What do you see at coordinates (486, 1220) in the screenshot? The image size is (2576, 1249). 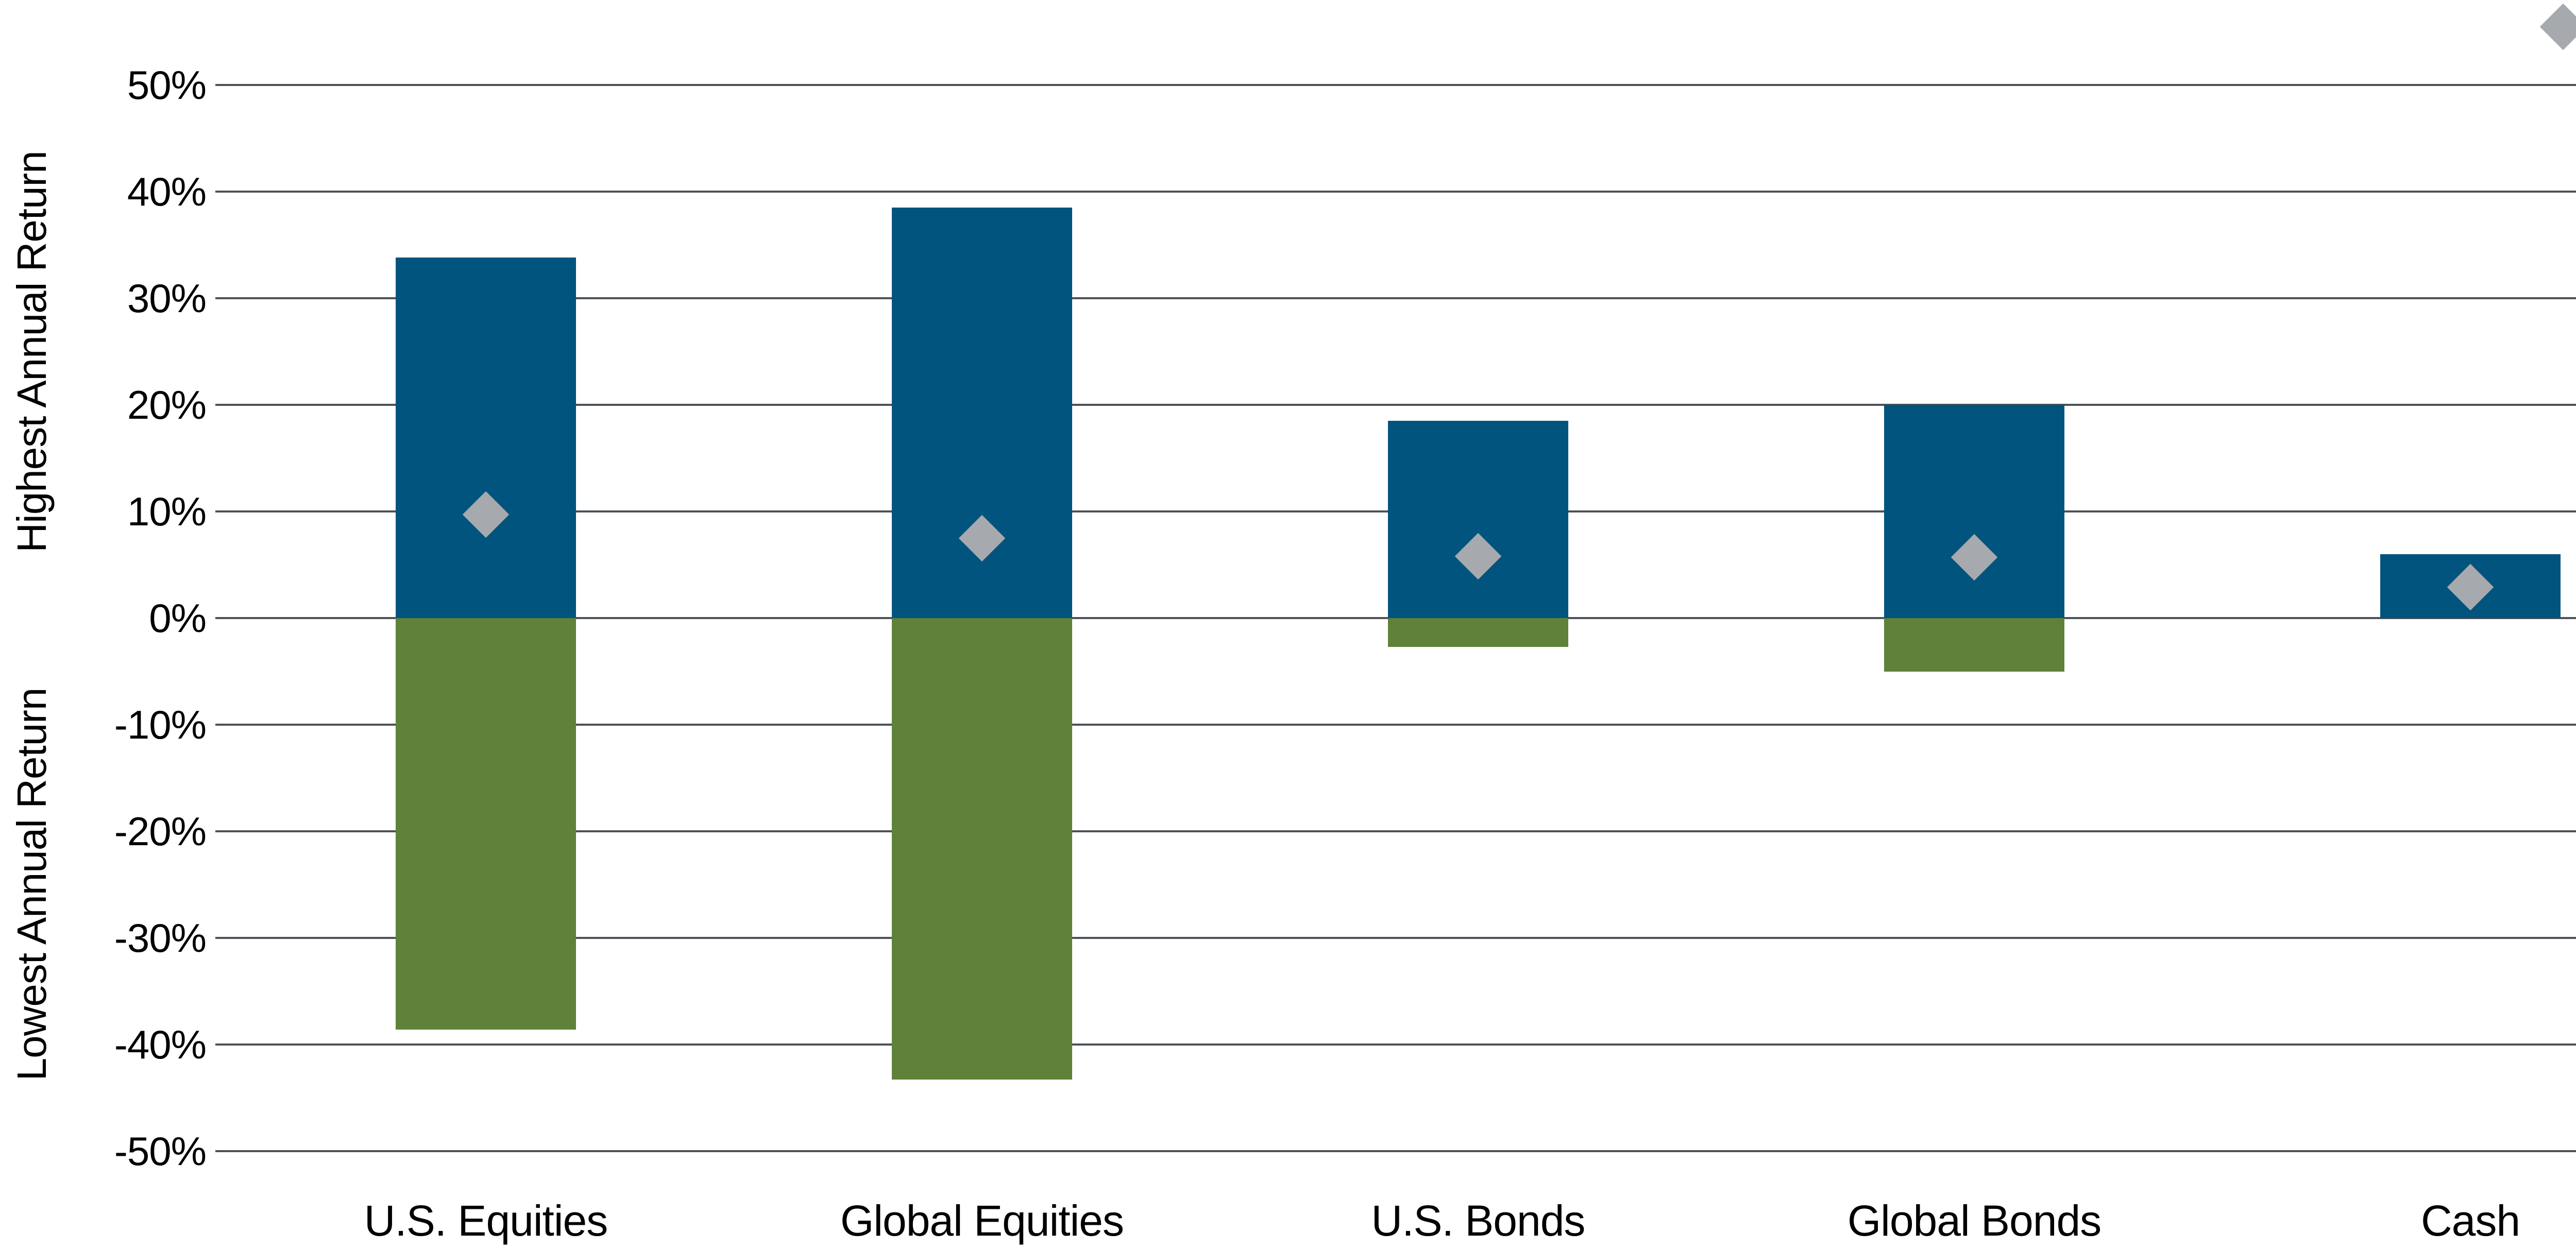 I see `x-category-label-u-s-equities: U.S. Equities` at bounding box center [486, 1220].